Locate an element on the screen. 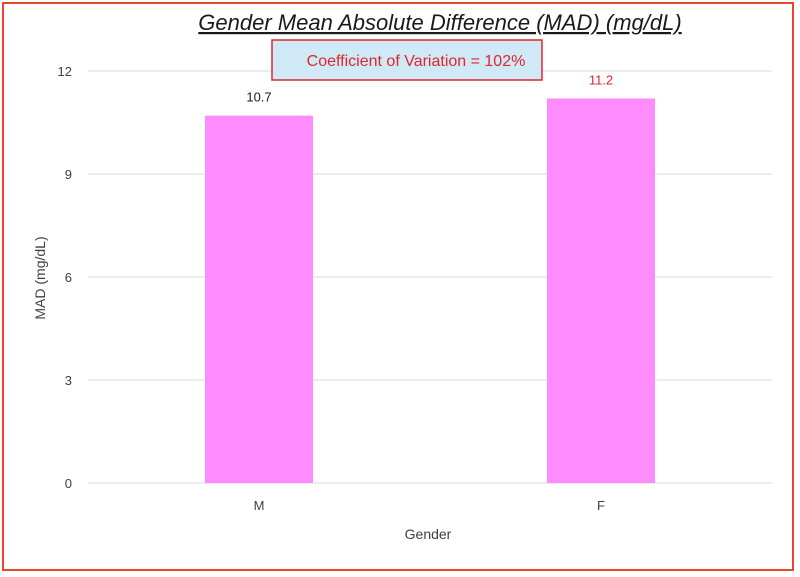 This screenshot has height=577, width=800. y-tick-label-0: 0 is located at coordinates (68, 483).